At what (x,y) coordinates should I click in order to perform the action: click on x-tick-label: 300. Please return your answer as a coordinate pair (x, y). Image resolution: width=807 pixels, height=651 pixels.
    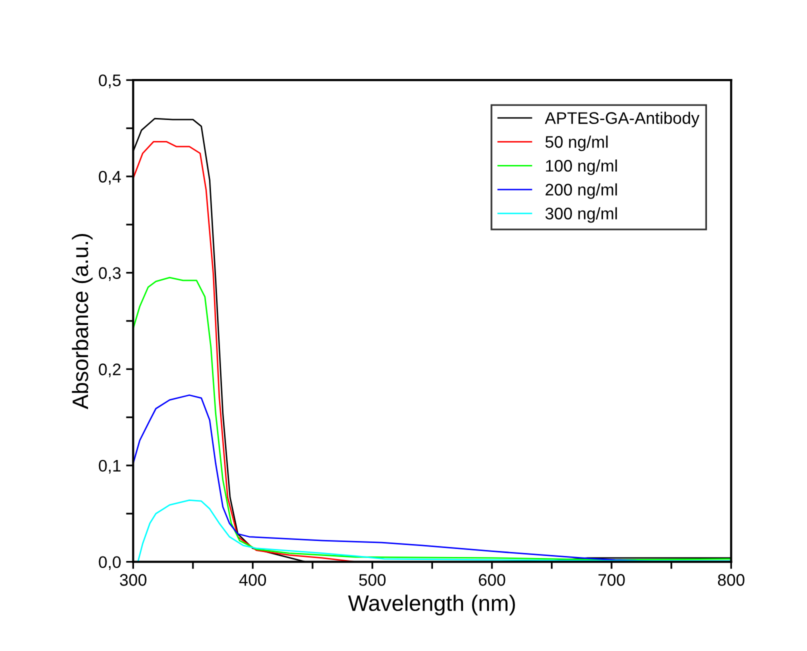
    Looking at the image, I should click on (133, 580).